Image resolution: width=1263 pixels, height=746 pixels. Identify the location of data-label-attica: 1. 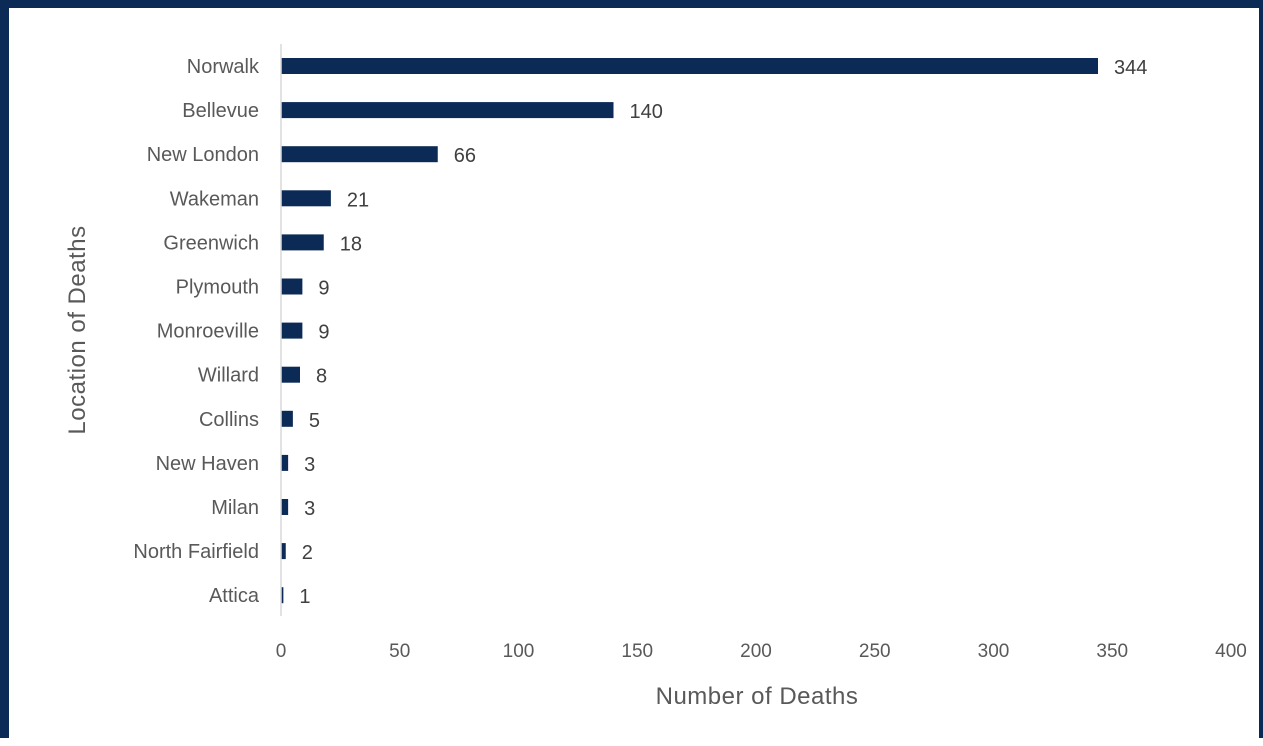
(304, 597).